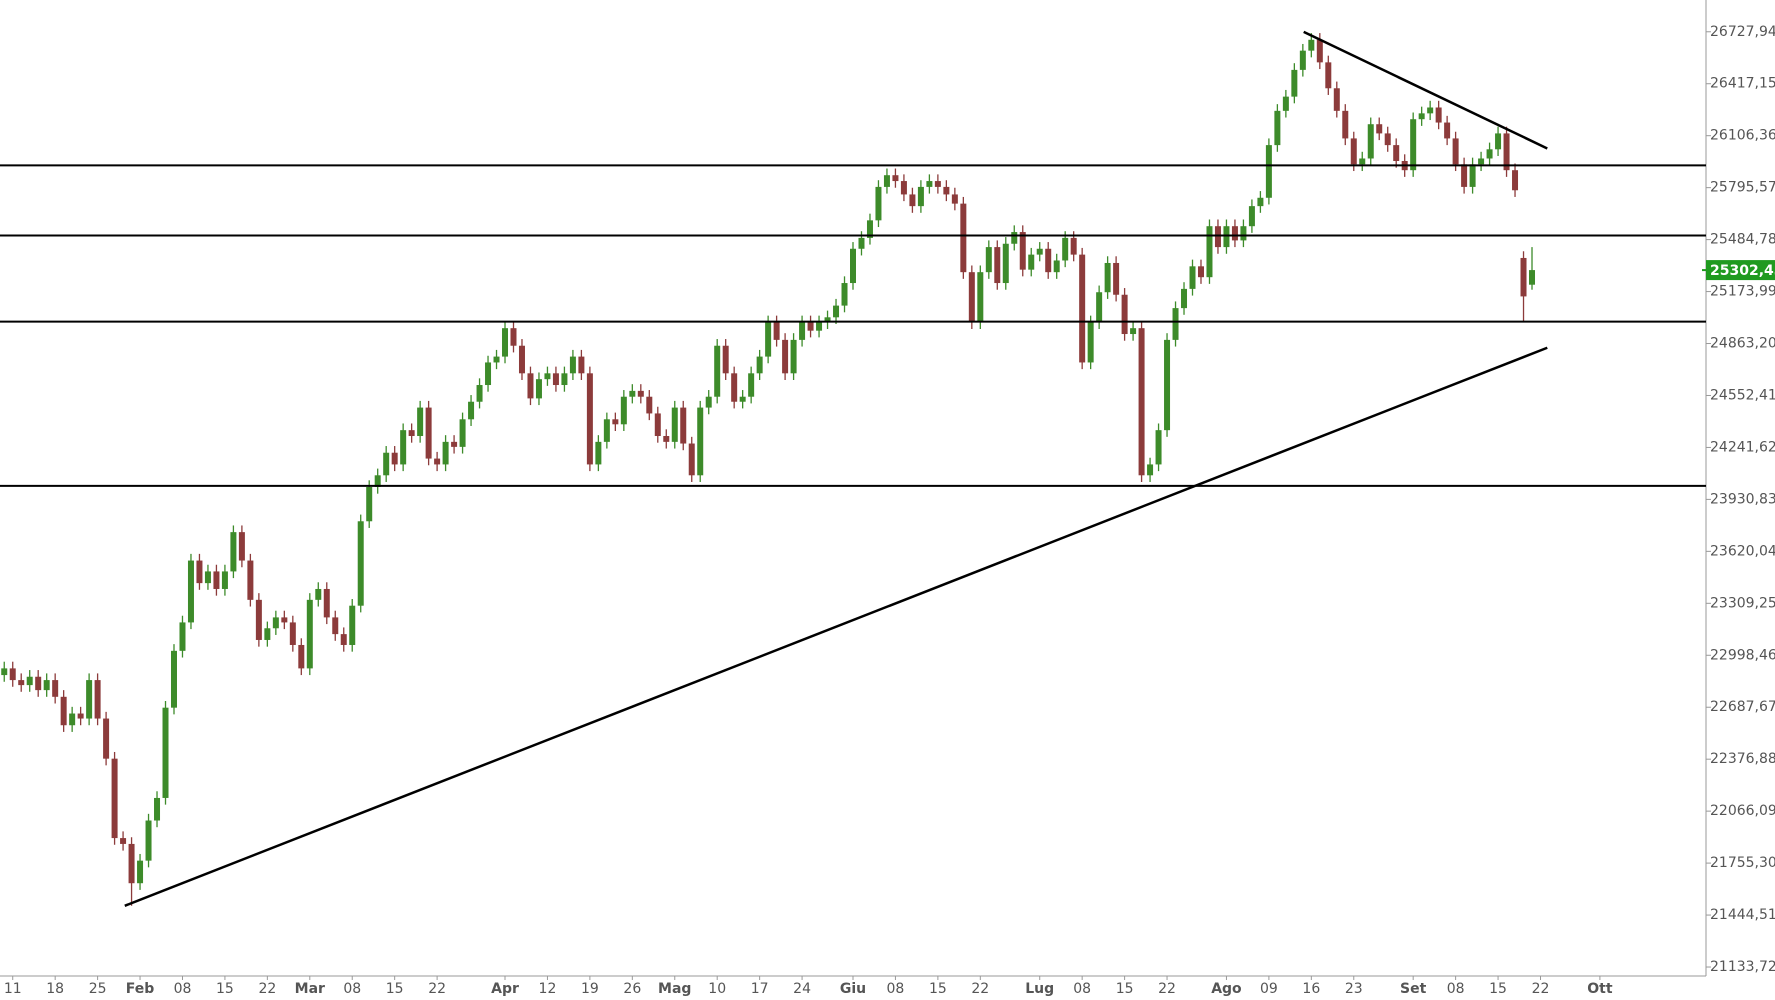 Image resolution: width=1775 pixels, height=1000 pixels. I want to click on x-tick-label: 18, so click(55, 989).